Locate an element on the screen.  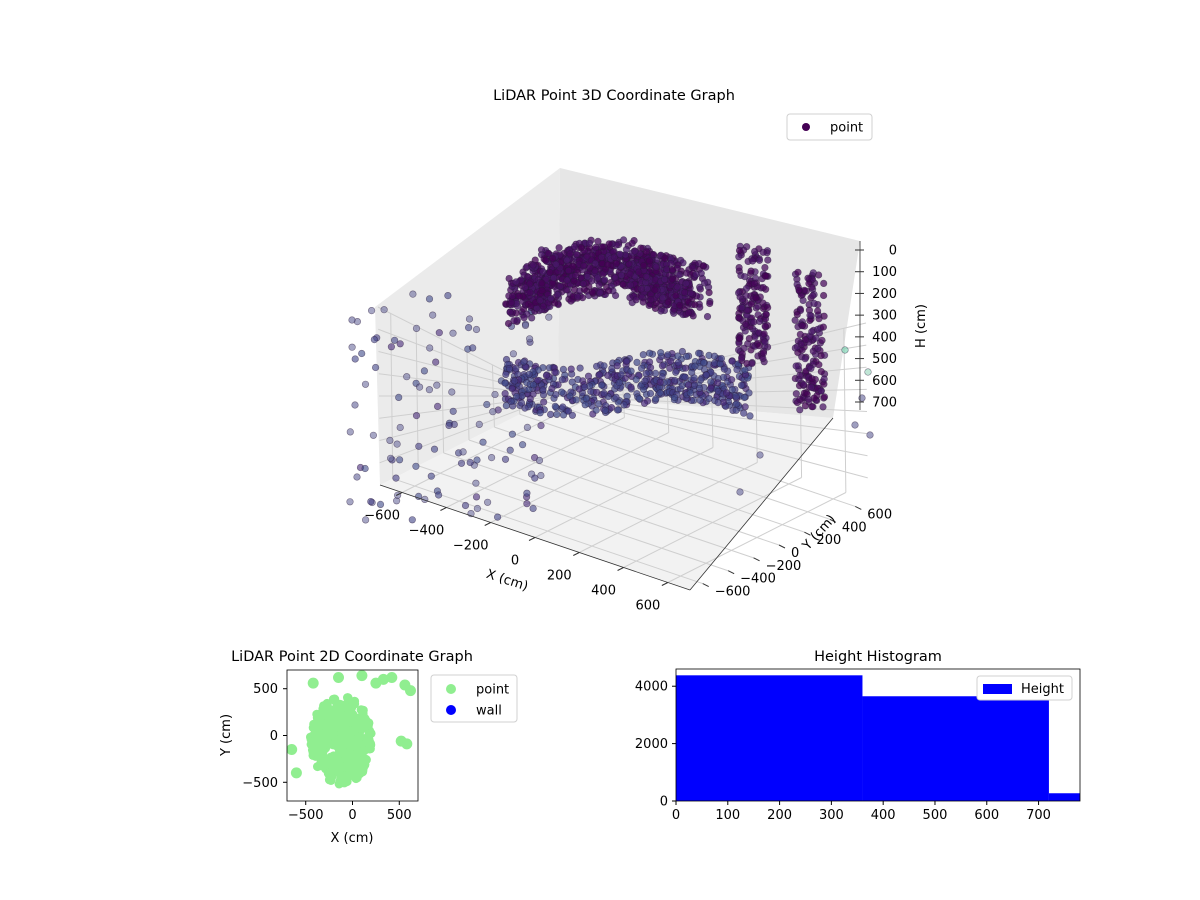
chart-3d-title: LiDAR Point 3D Coordinate Graph is located at coordinates (614, 96).